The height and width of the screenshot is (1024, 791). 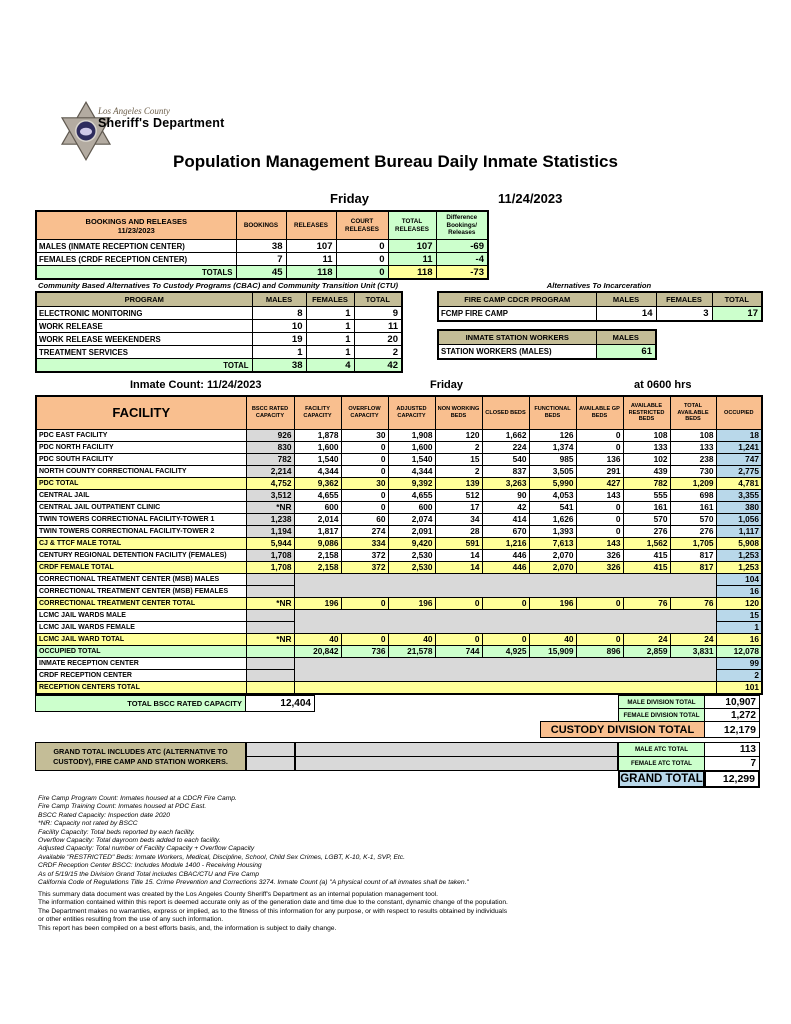 I want to click on bookings-column-header: Difference Bookings/ Releases, so click(x=462, y=225).